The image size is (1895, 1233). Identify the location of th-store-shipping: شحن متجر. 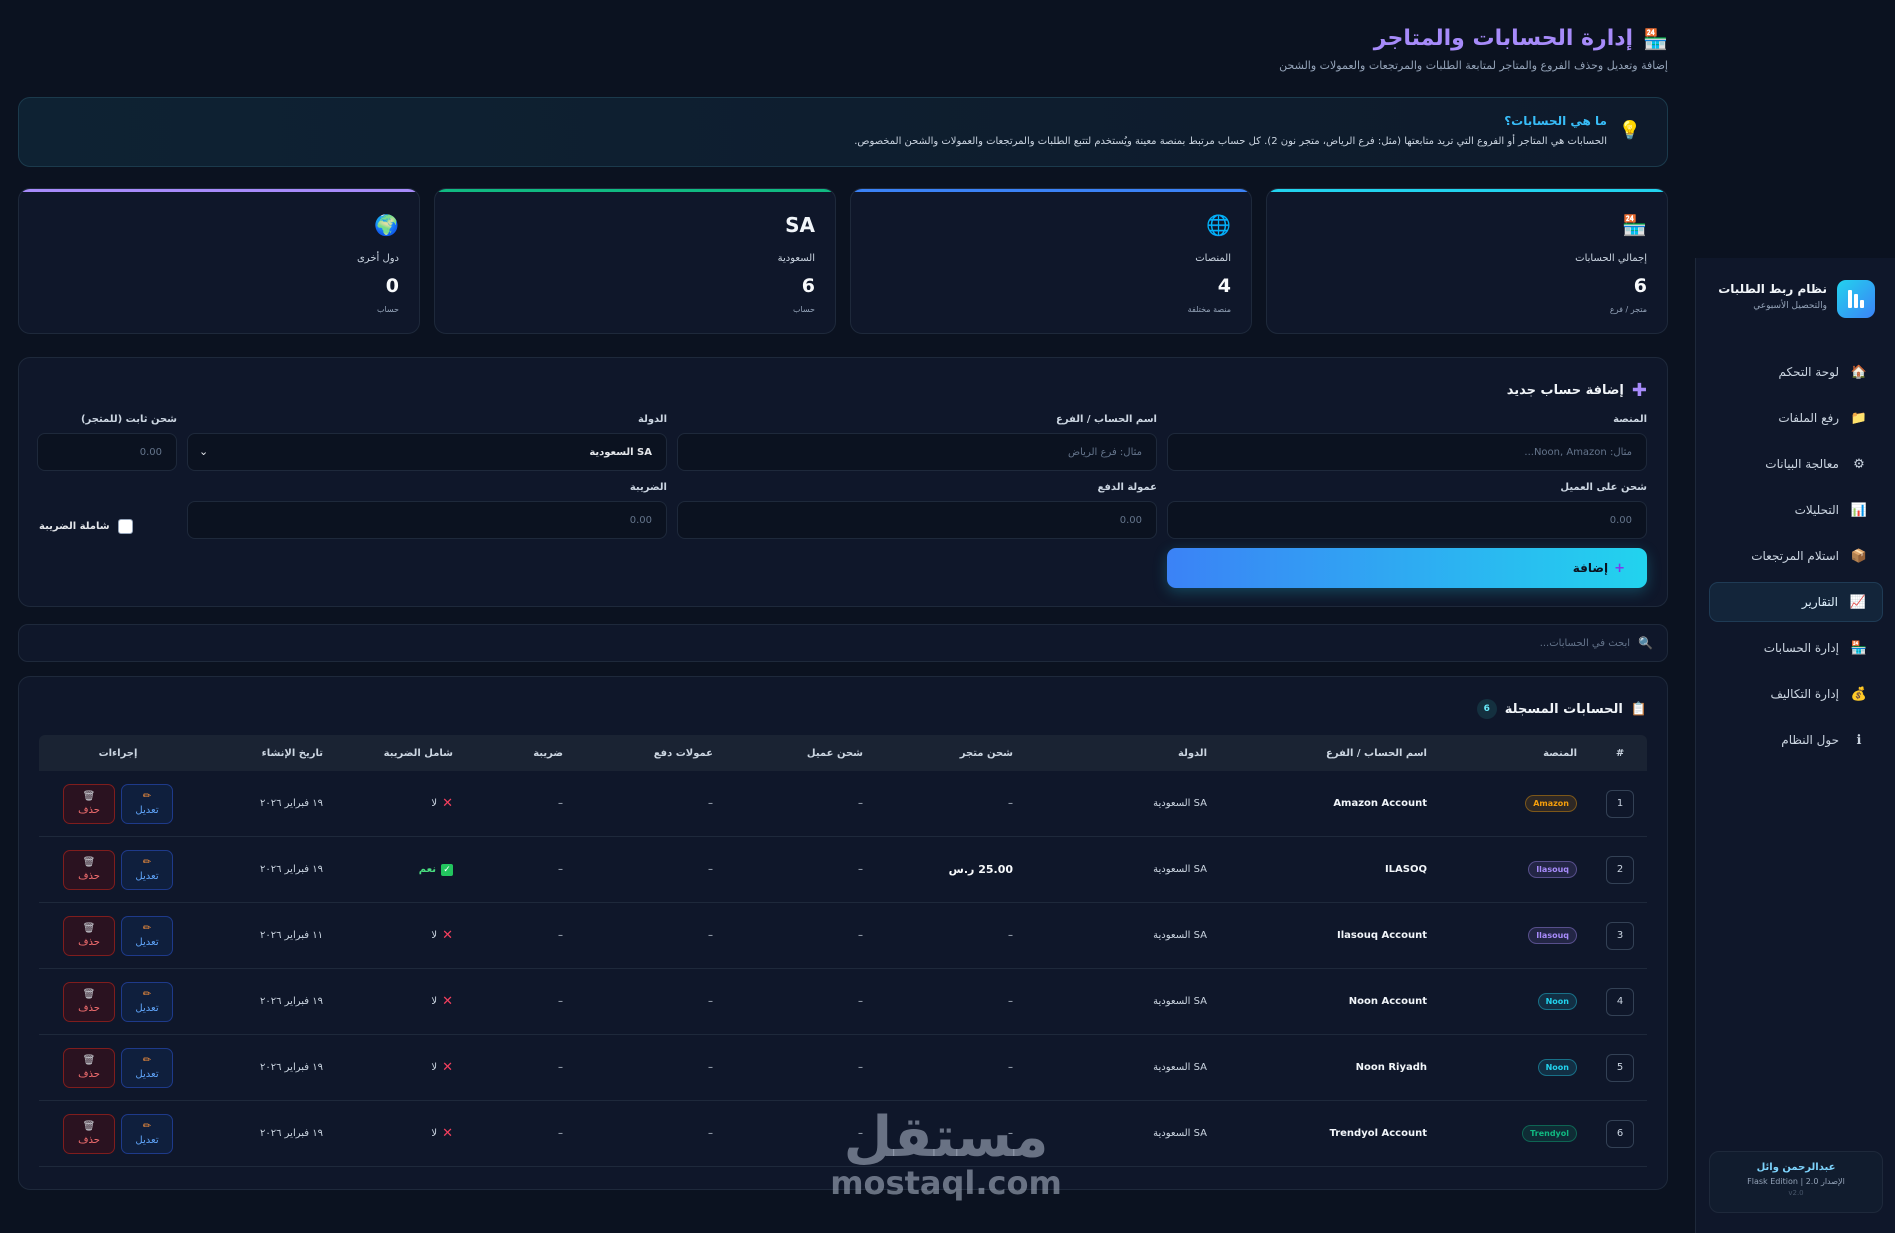
(986, 753).